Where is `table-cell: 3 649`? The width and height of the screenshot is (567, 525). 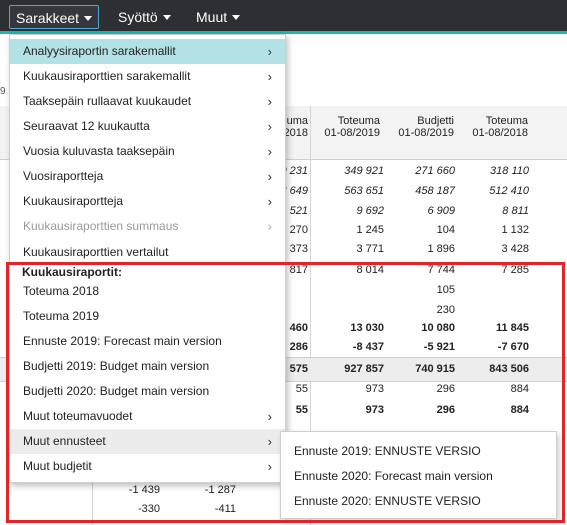 table-cell: 3 649 is located at coordinates (294, 191).